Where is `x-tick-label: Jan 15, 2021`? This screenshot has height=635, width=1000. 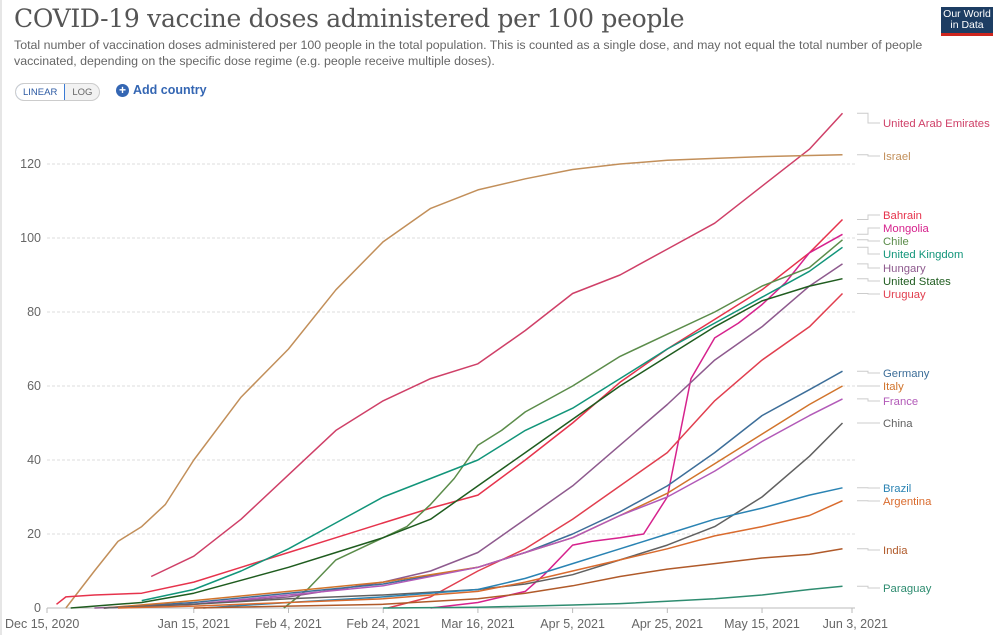 x-tick-label: Jan 15, 2021 is located at coordinates (194, 624).